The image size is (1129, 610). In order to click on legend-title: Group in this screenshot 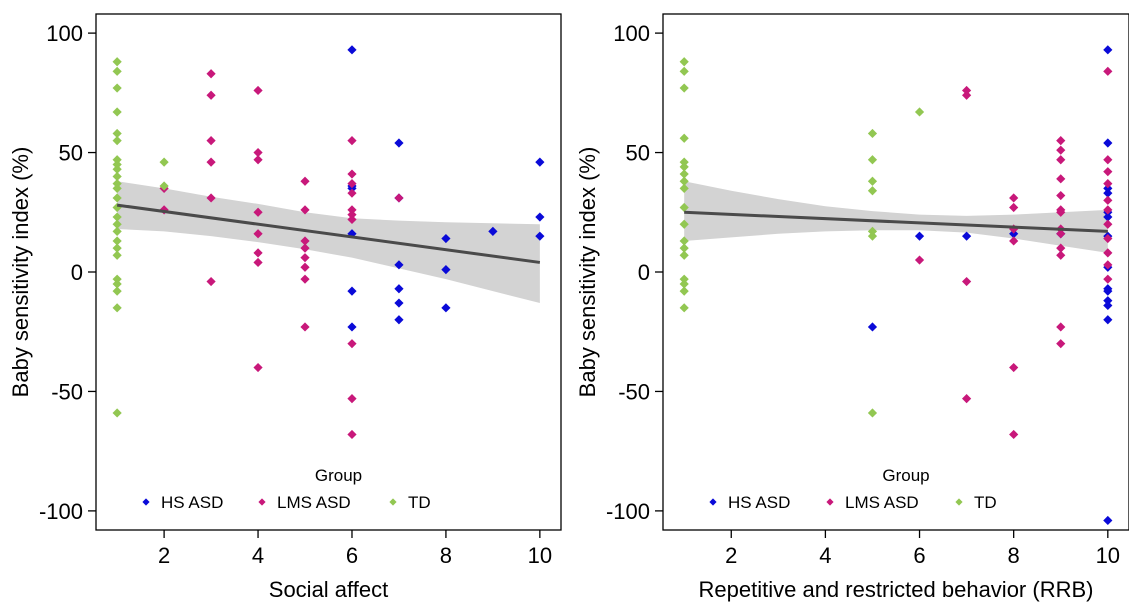, I will do `click(338, 475)`.